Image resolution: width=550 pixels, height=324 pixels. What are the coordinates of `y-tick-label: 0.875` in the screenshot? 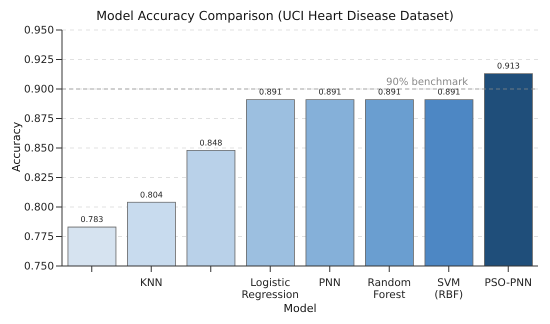 It's located at (39, 119).